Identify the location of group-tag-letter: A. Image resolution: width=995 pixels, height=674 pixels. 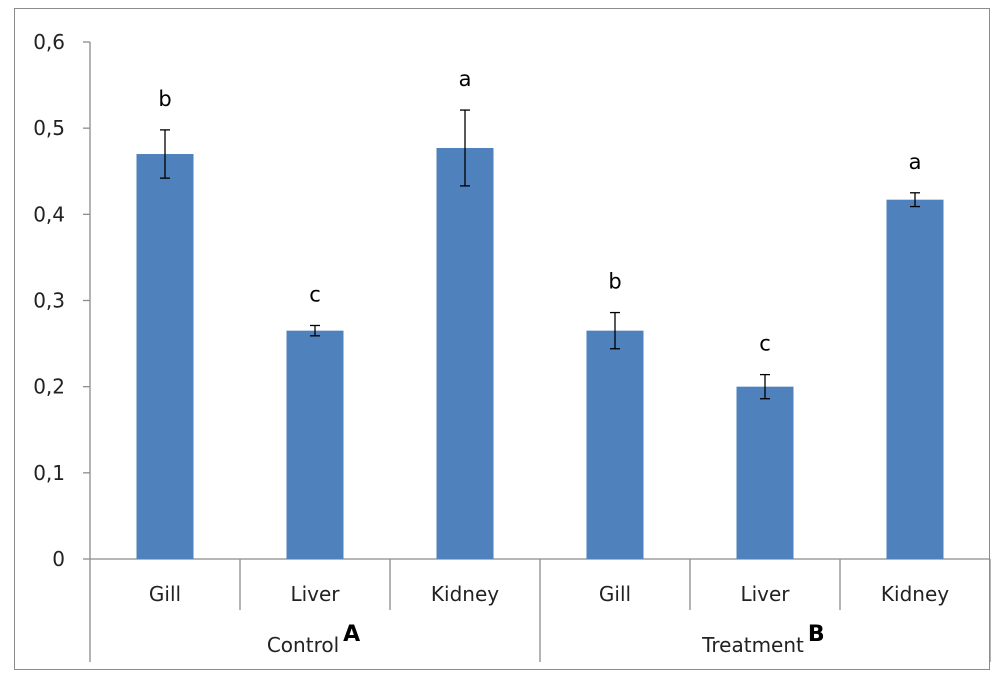
(351, 634).